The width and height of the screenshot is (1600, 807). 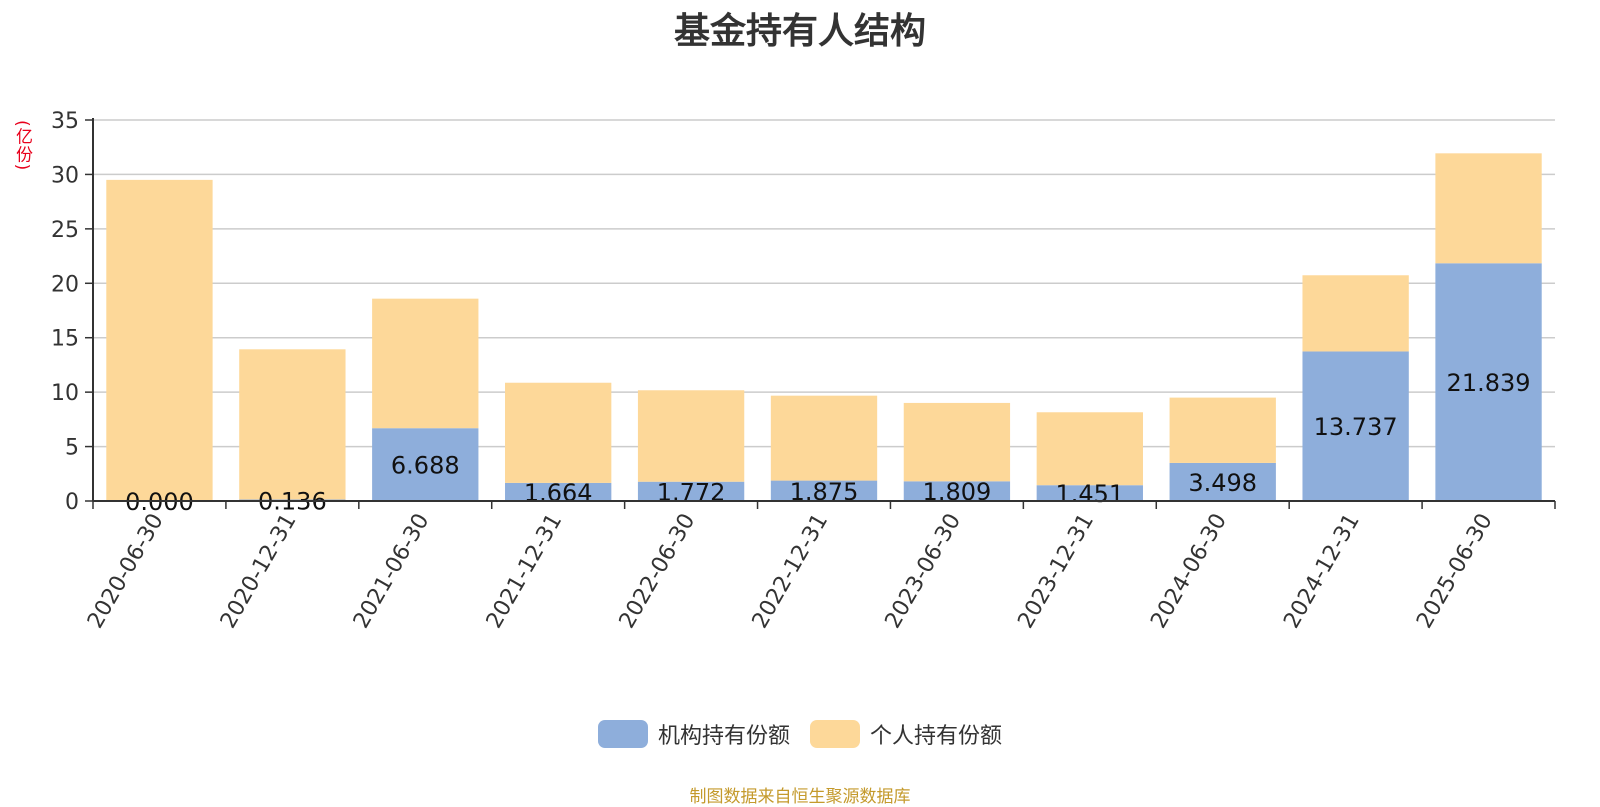 I want to click on y-tick-label: 25, so click(x=65, y=230).